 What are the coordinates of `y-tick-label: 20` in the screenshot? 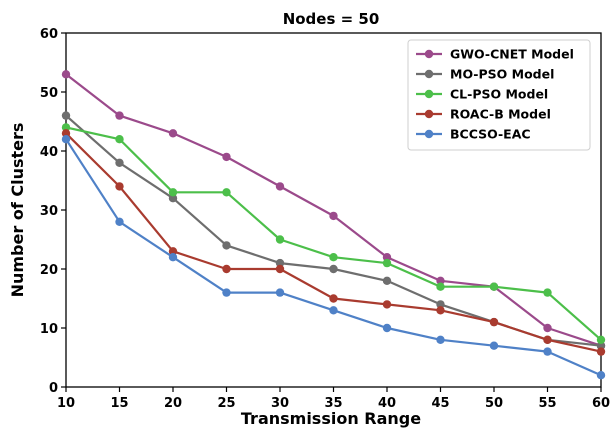 It's located at (49, 270).